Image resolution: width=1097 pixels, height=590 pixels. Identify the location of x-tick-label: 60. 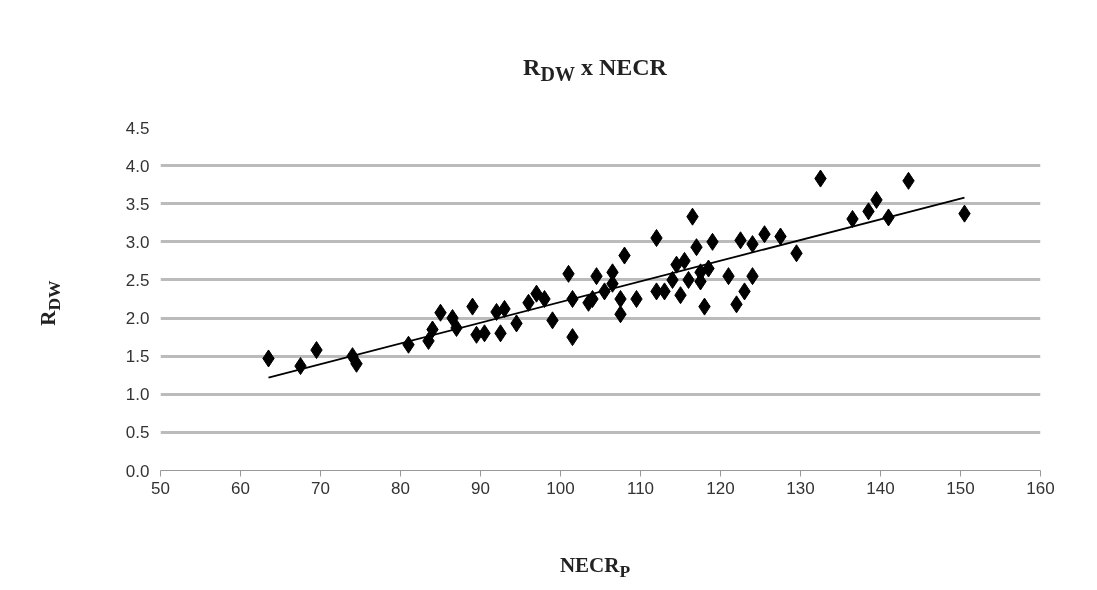
(240, 488).